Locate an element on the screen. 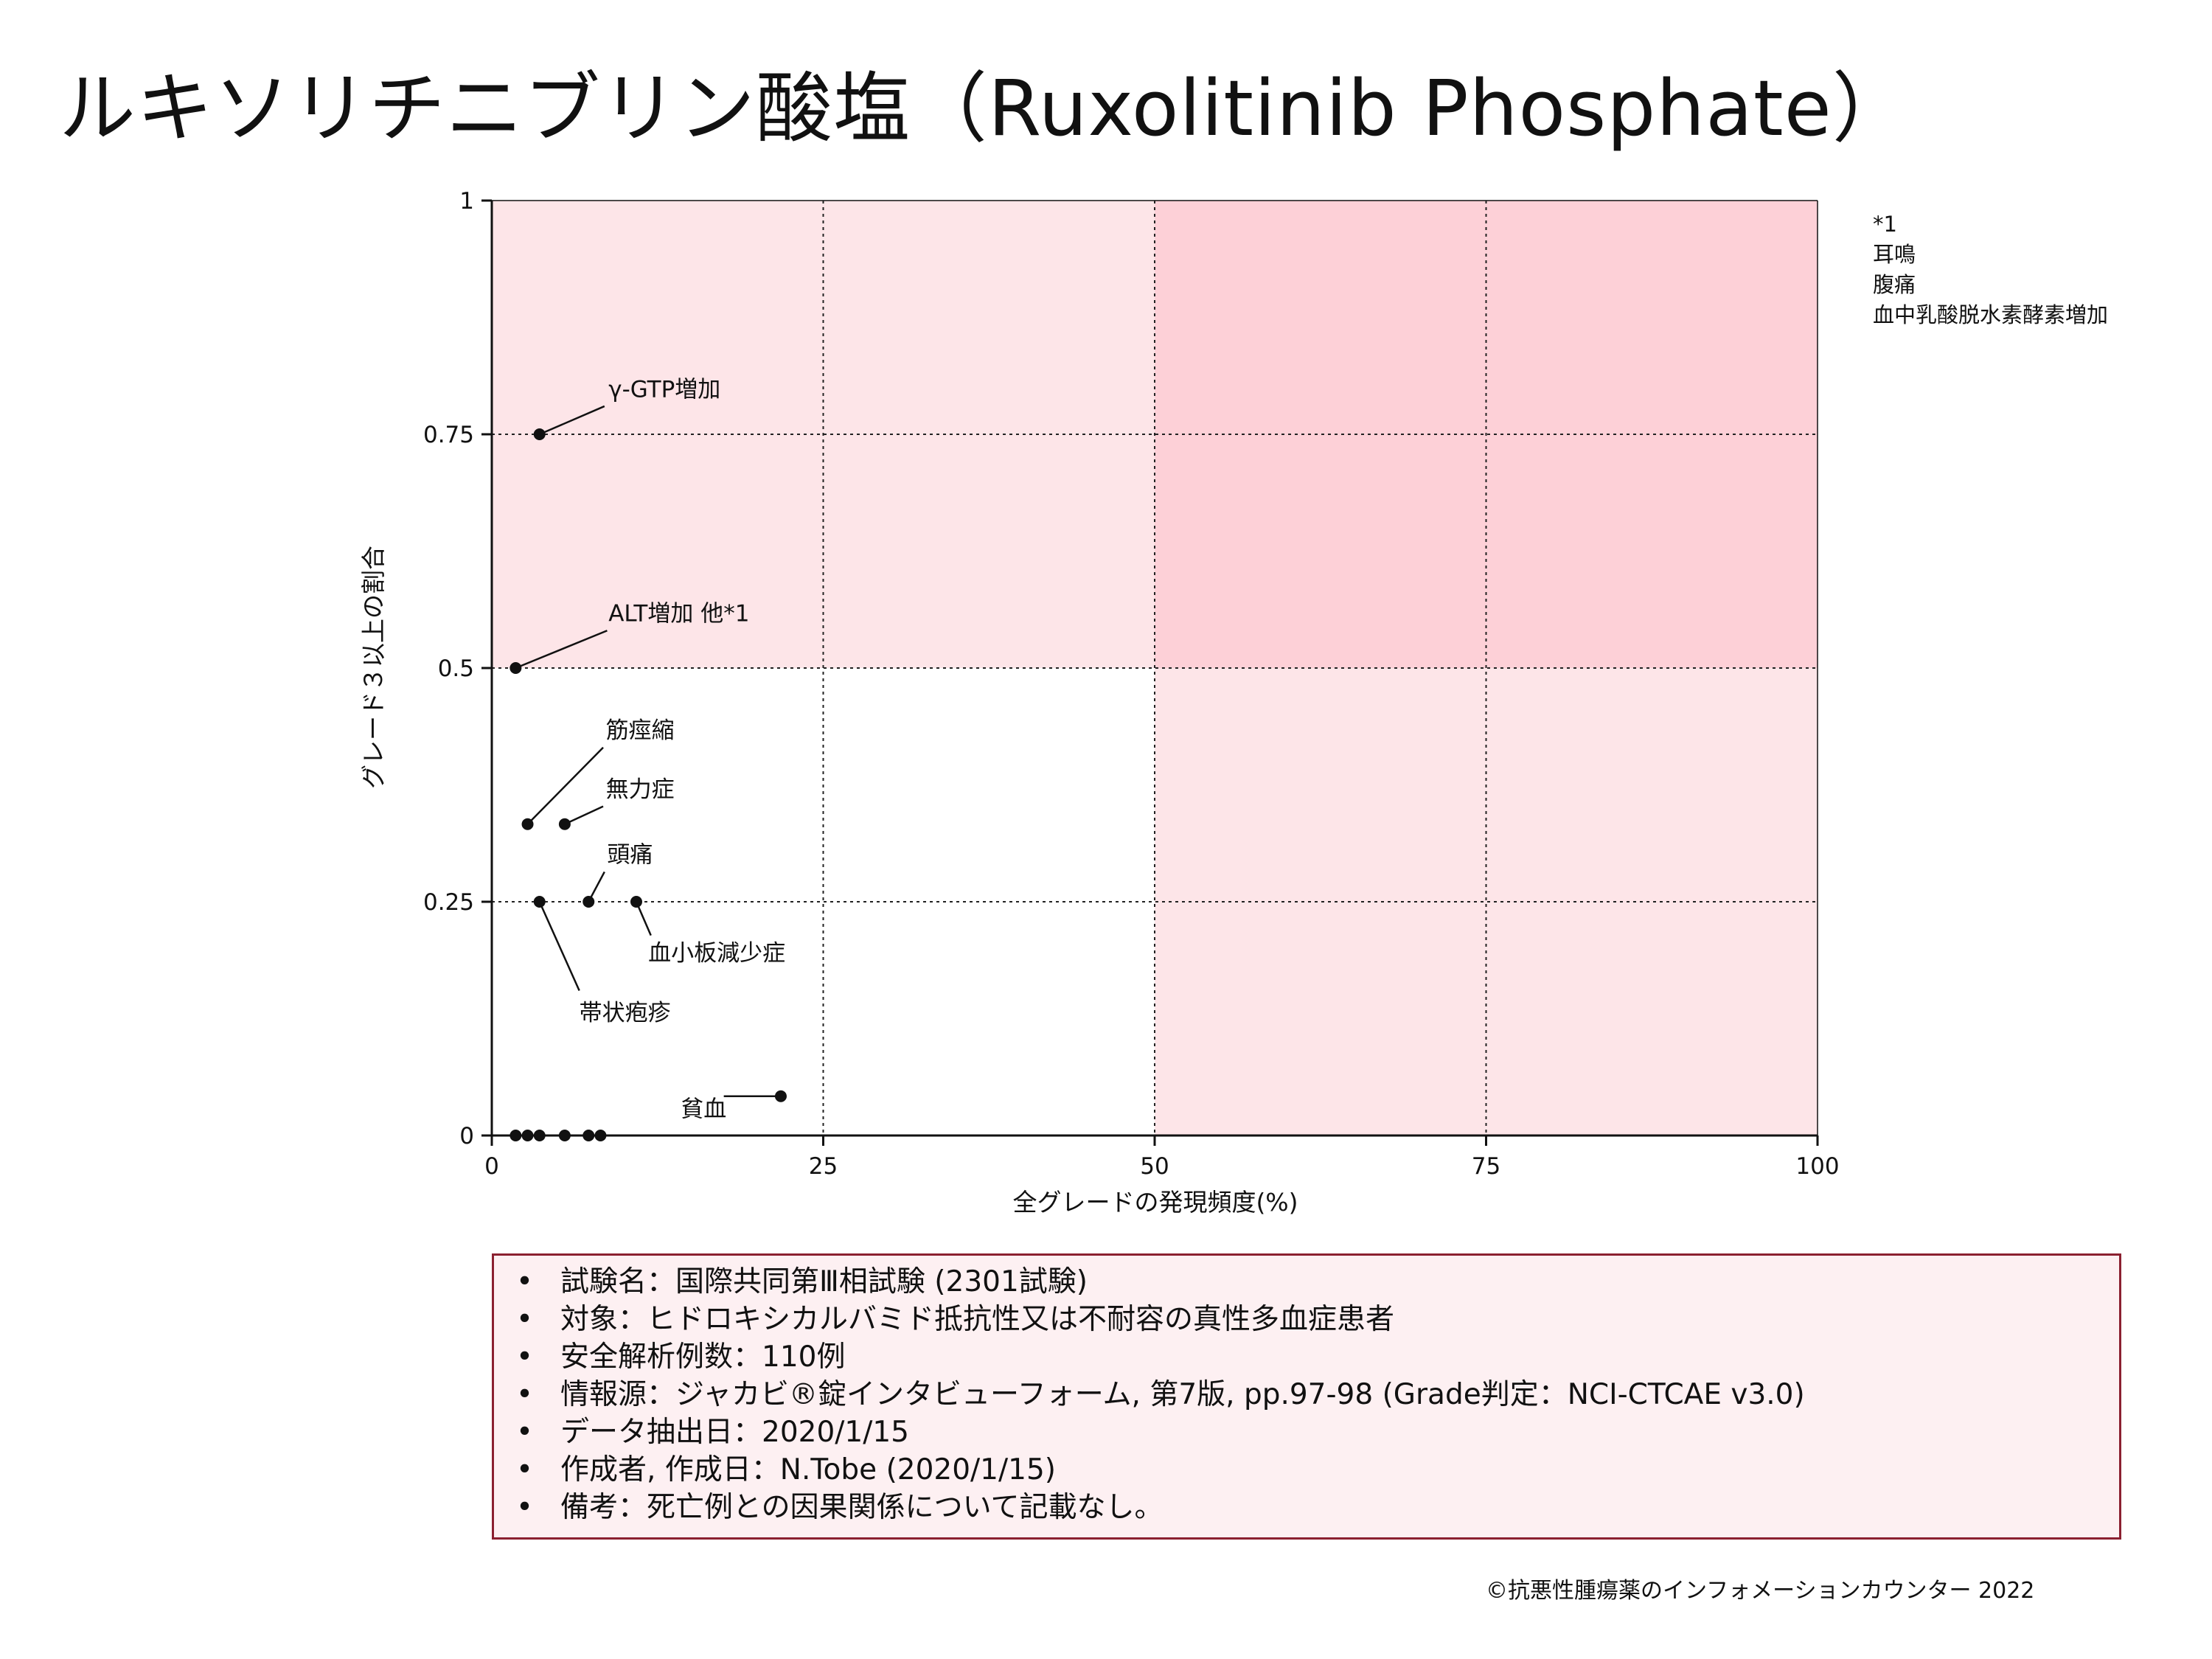 The width and height of the screenshot is (2212, 1659). y-tick-label: 0 is located at coordinates (466, 1136).